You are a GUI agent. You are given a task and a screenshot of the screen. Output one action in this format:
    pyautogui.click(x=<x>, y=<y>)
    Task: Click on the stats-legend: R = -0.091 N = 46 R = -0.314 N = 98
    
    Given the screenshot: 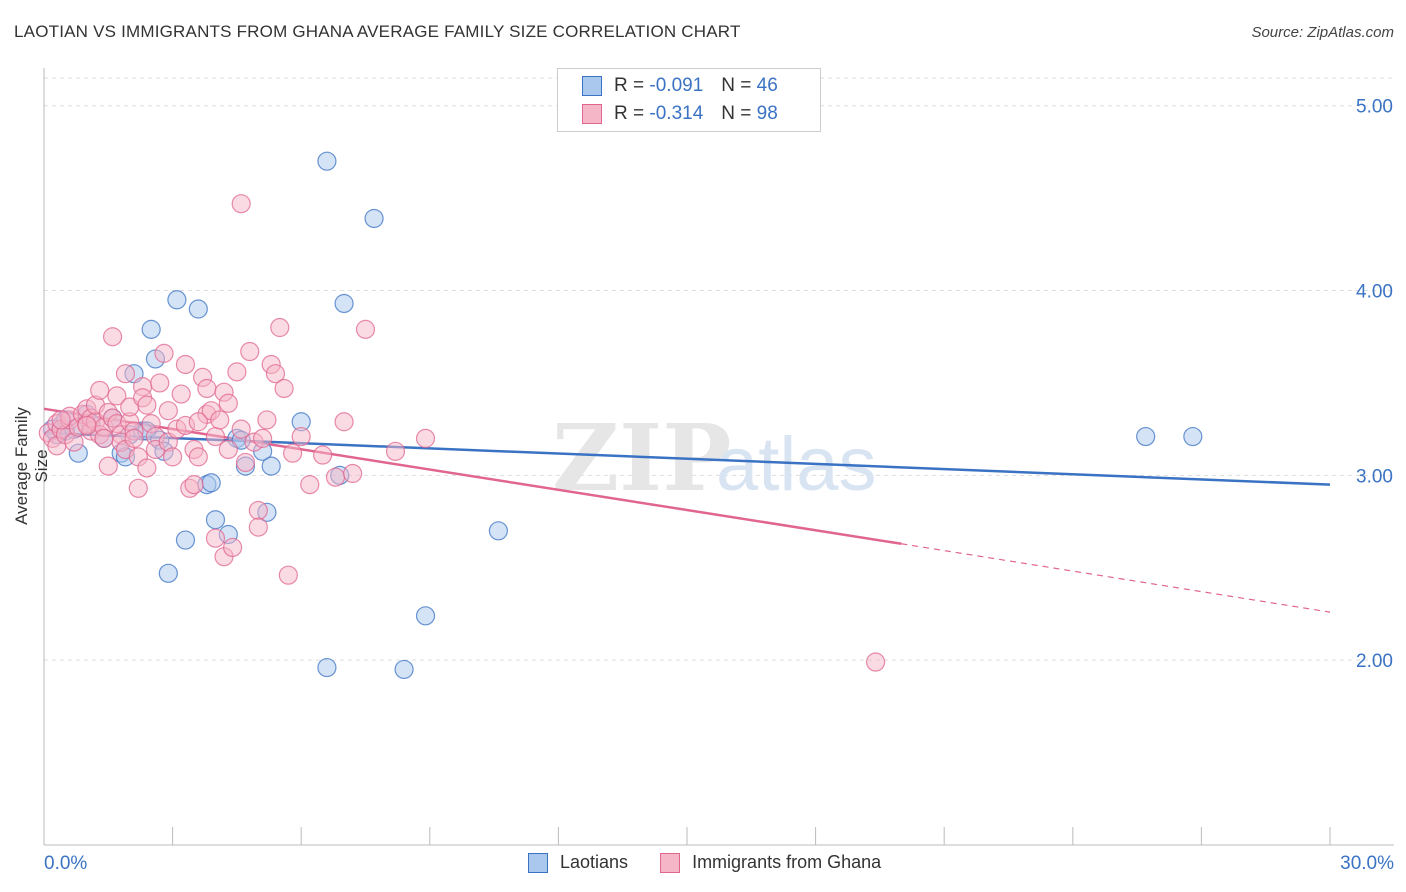 What is the action you would take?
    pyautogui.click(x=689, y=100)
    